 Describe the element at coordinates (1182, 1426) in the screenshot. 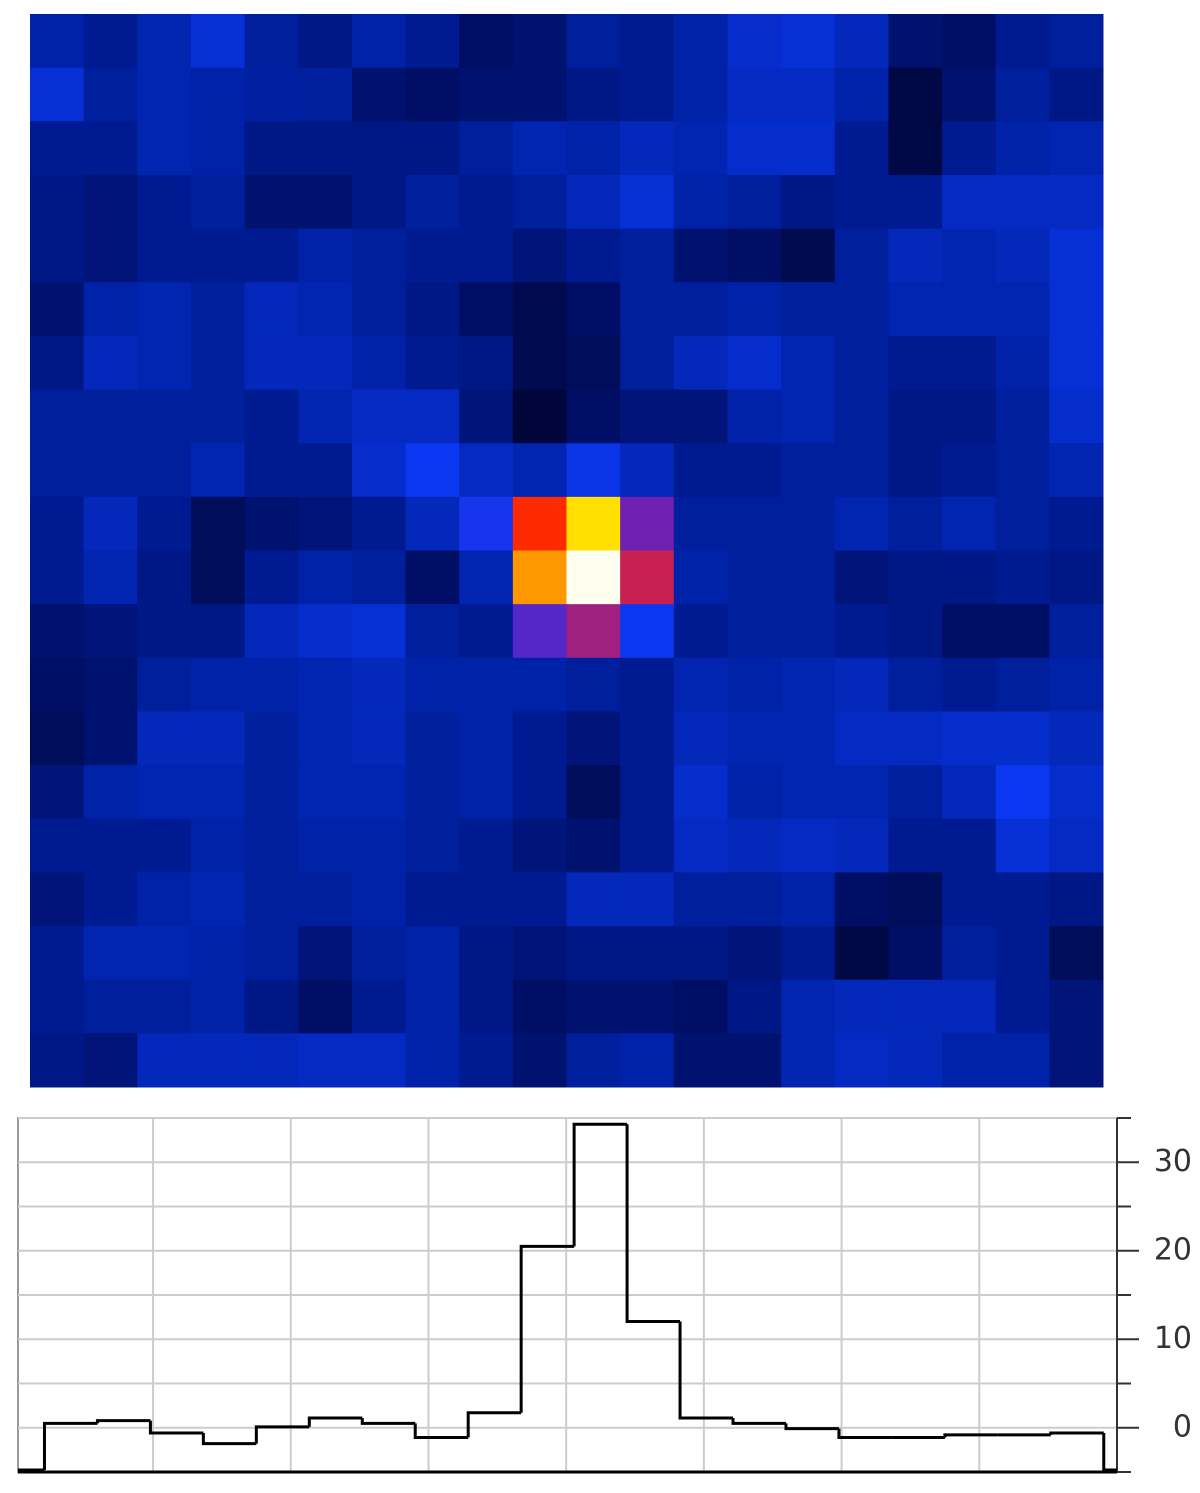

I see `y-tick-label: 0` at that location.